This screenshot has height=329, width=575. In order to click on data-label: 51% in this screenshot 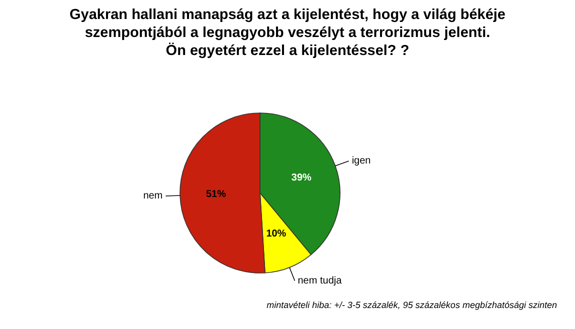, I will do `click(216, 194)`.